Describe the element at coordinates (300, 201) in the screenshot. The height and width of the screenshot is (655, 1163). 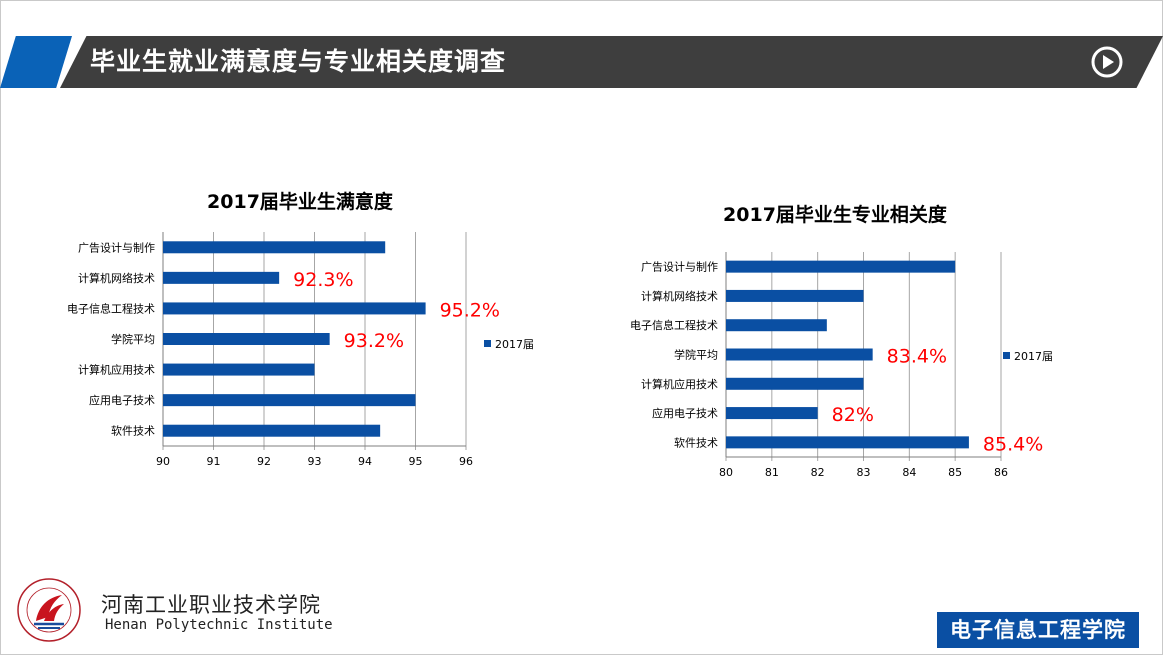
I see `chart-title: 2017届毕业生满意度` at that location.